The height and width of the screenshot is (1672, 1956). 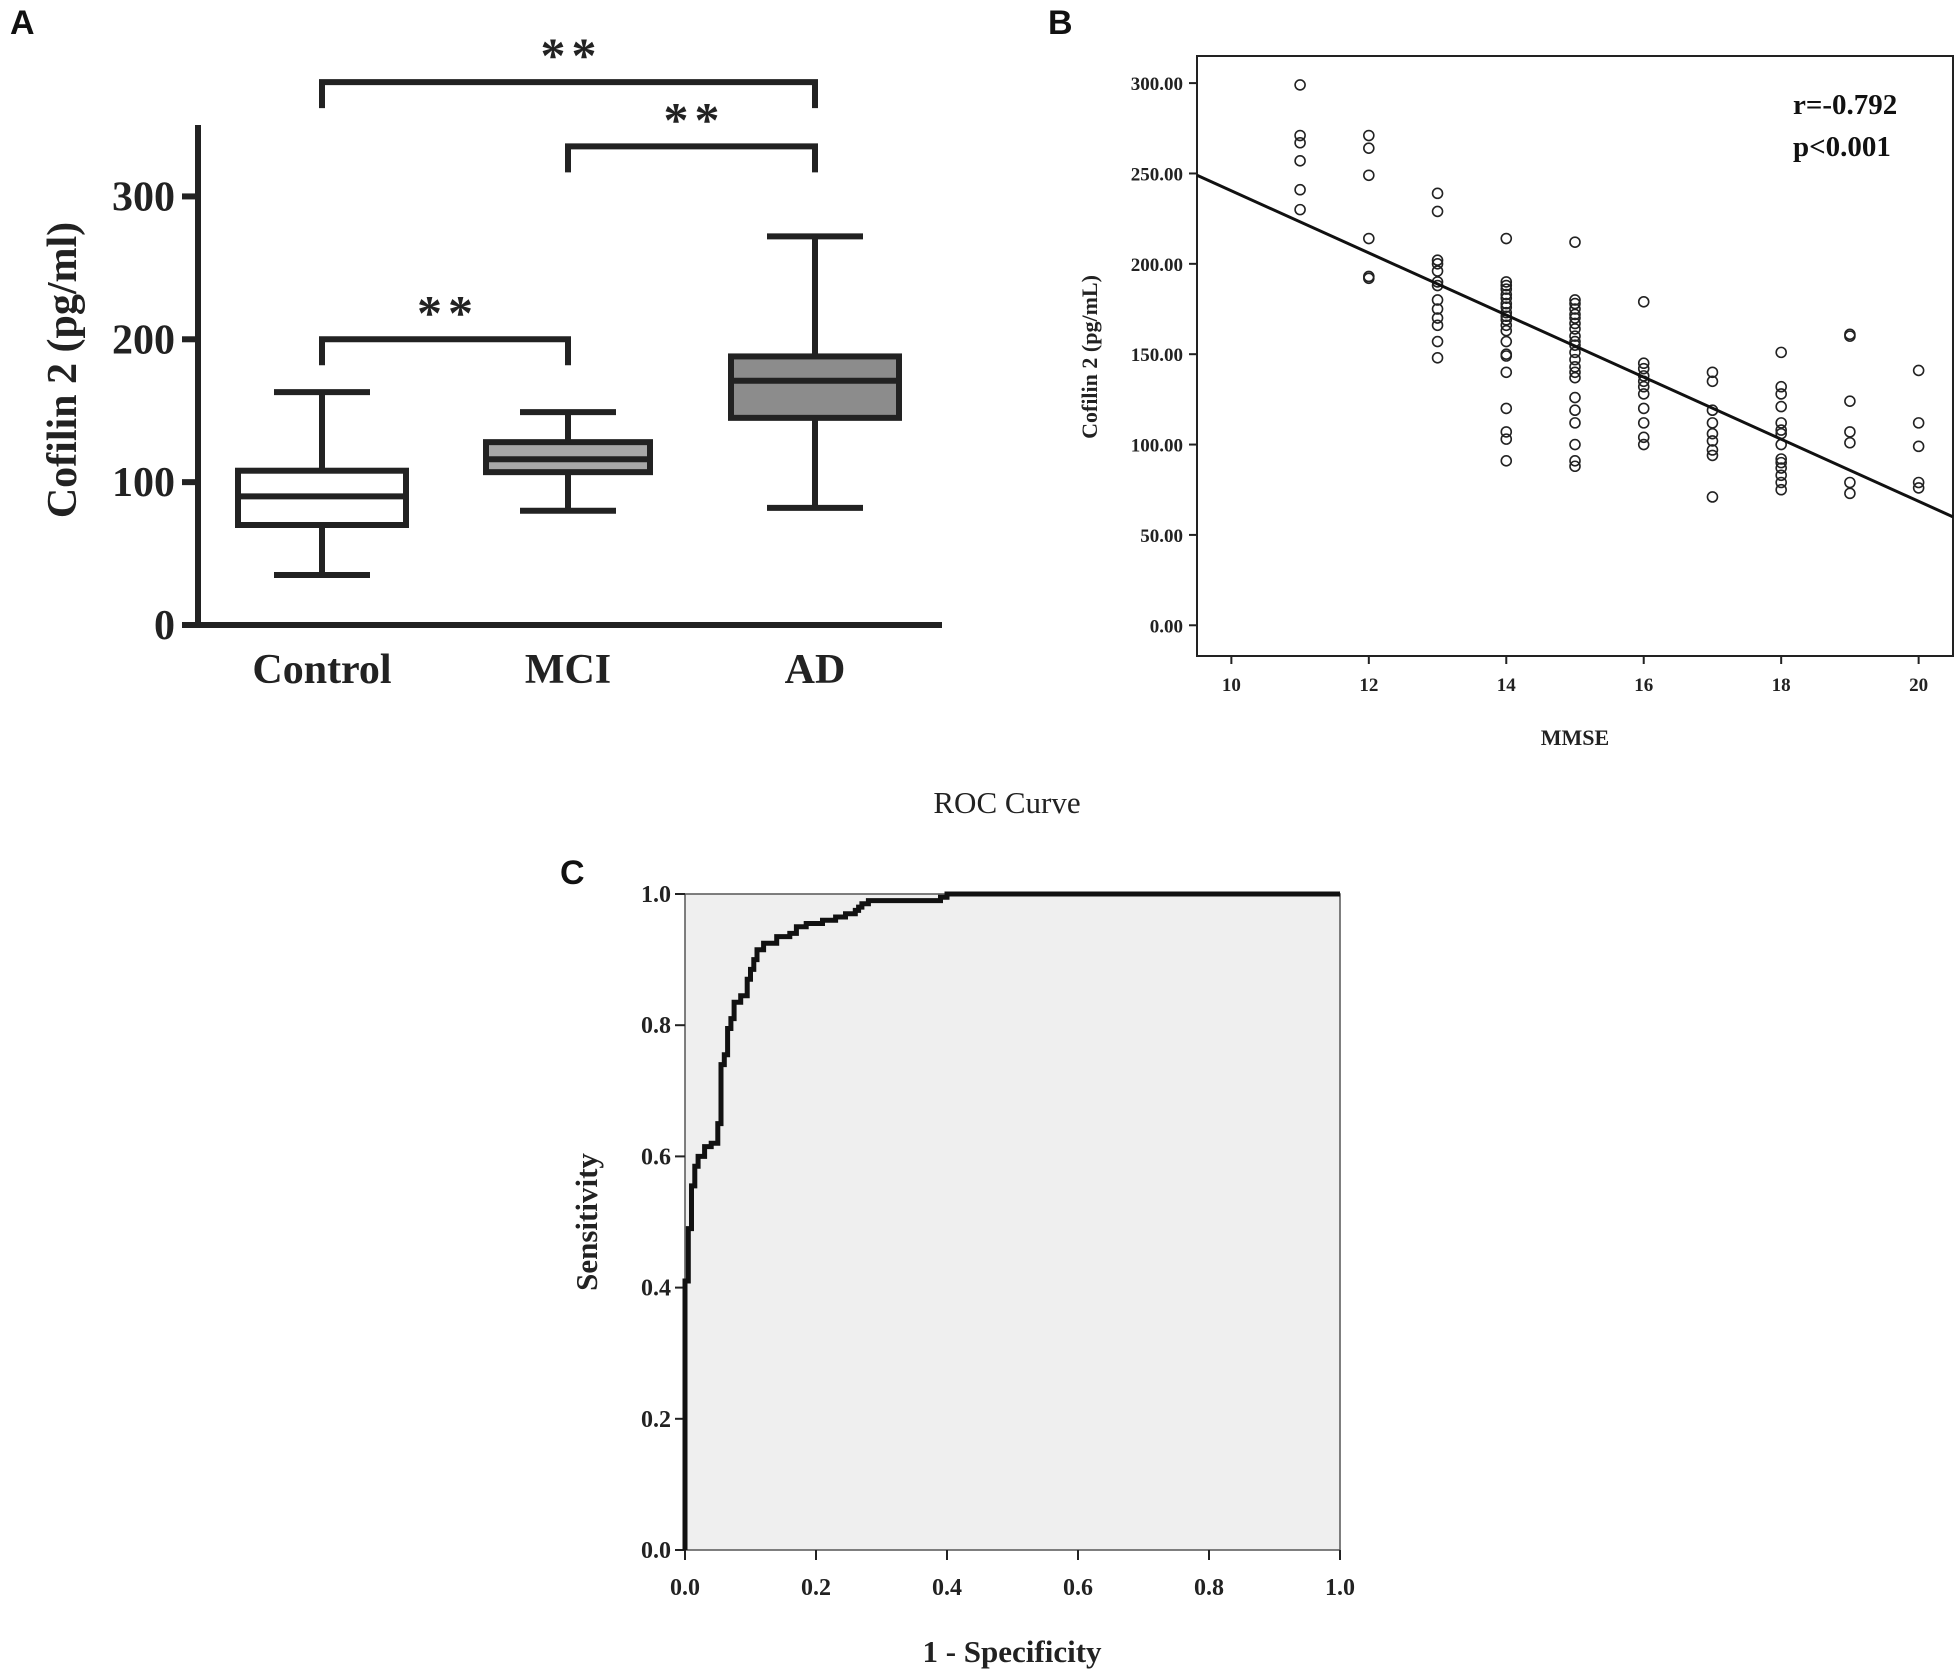 I want to click on c-y-tick-label: 0.8, so click(x=656, y=1026).